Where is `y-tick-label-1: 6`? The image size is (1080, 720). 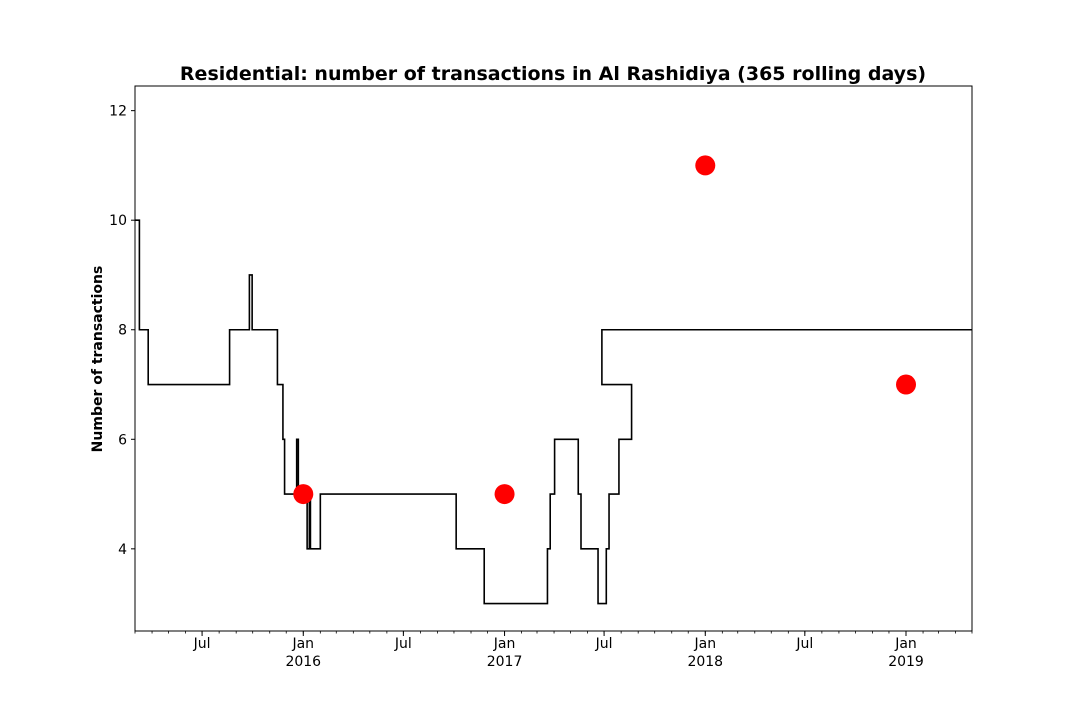 y-tick-label-1: 6 is located at coordinates (122, 440).